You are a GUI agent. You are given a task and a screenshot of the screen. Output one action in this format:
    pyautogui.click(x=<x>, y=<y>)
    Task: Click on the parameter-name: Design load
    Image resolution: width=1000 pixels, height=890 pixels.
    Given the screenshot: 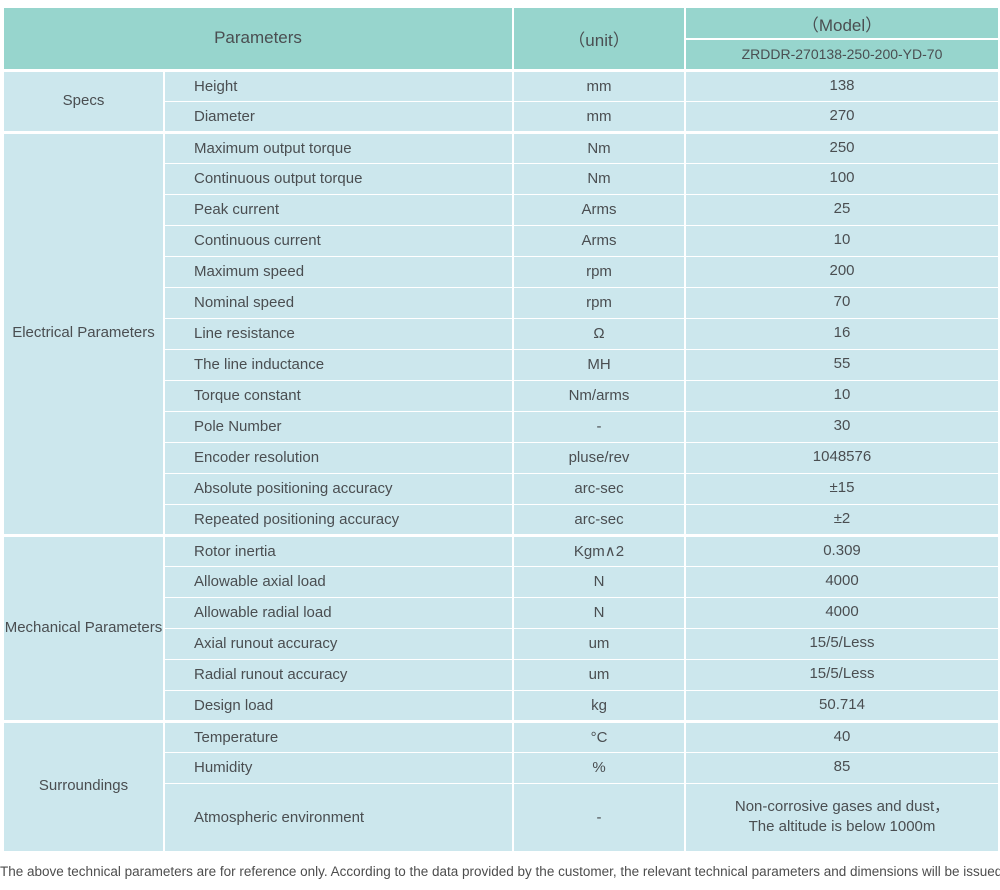 What is the action you would take?
    pyautogui.click(x=338, y=705)
    